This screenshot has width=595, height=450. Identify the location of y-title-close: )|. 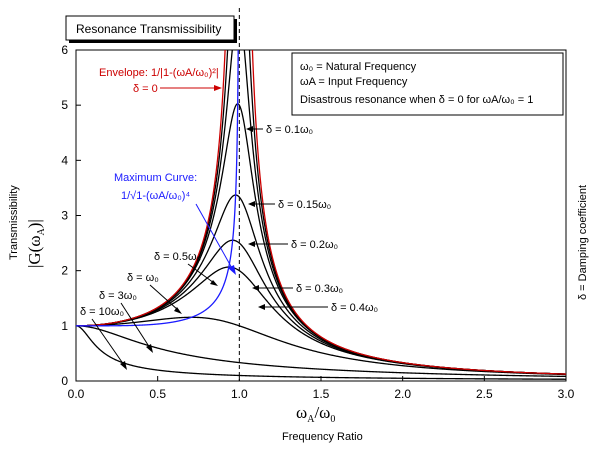
(34, 223).